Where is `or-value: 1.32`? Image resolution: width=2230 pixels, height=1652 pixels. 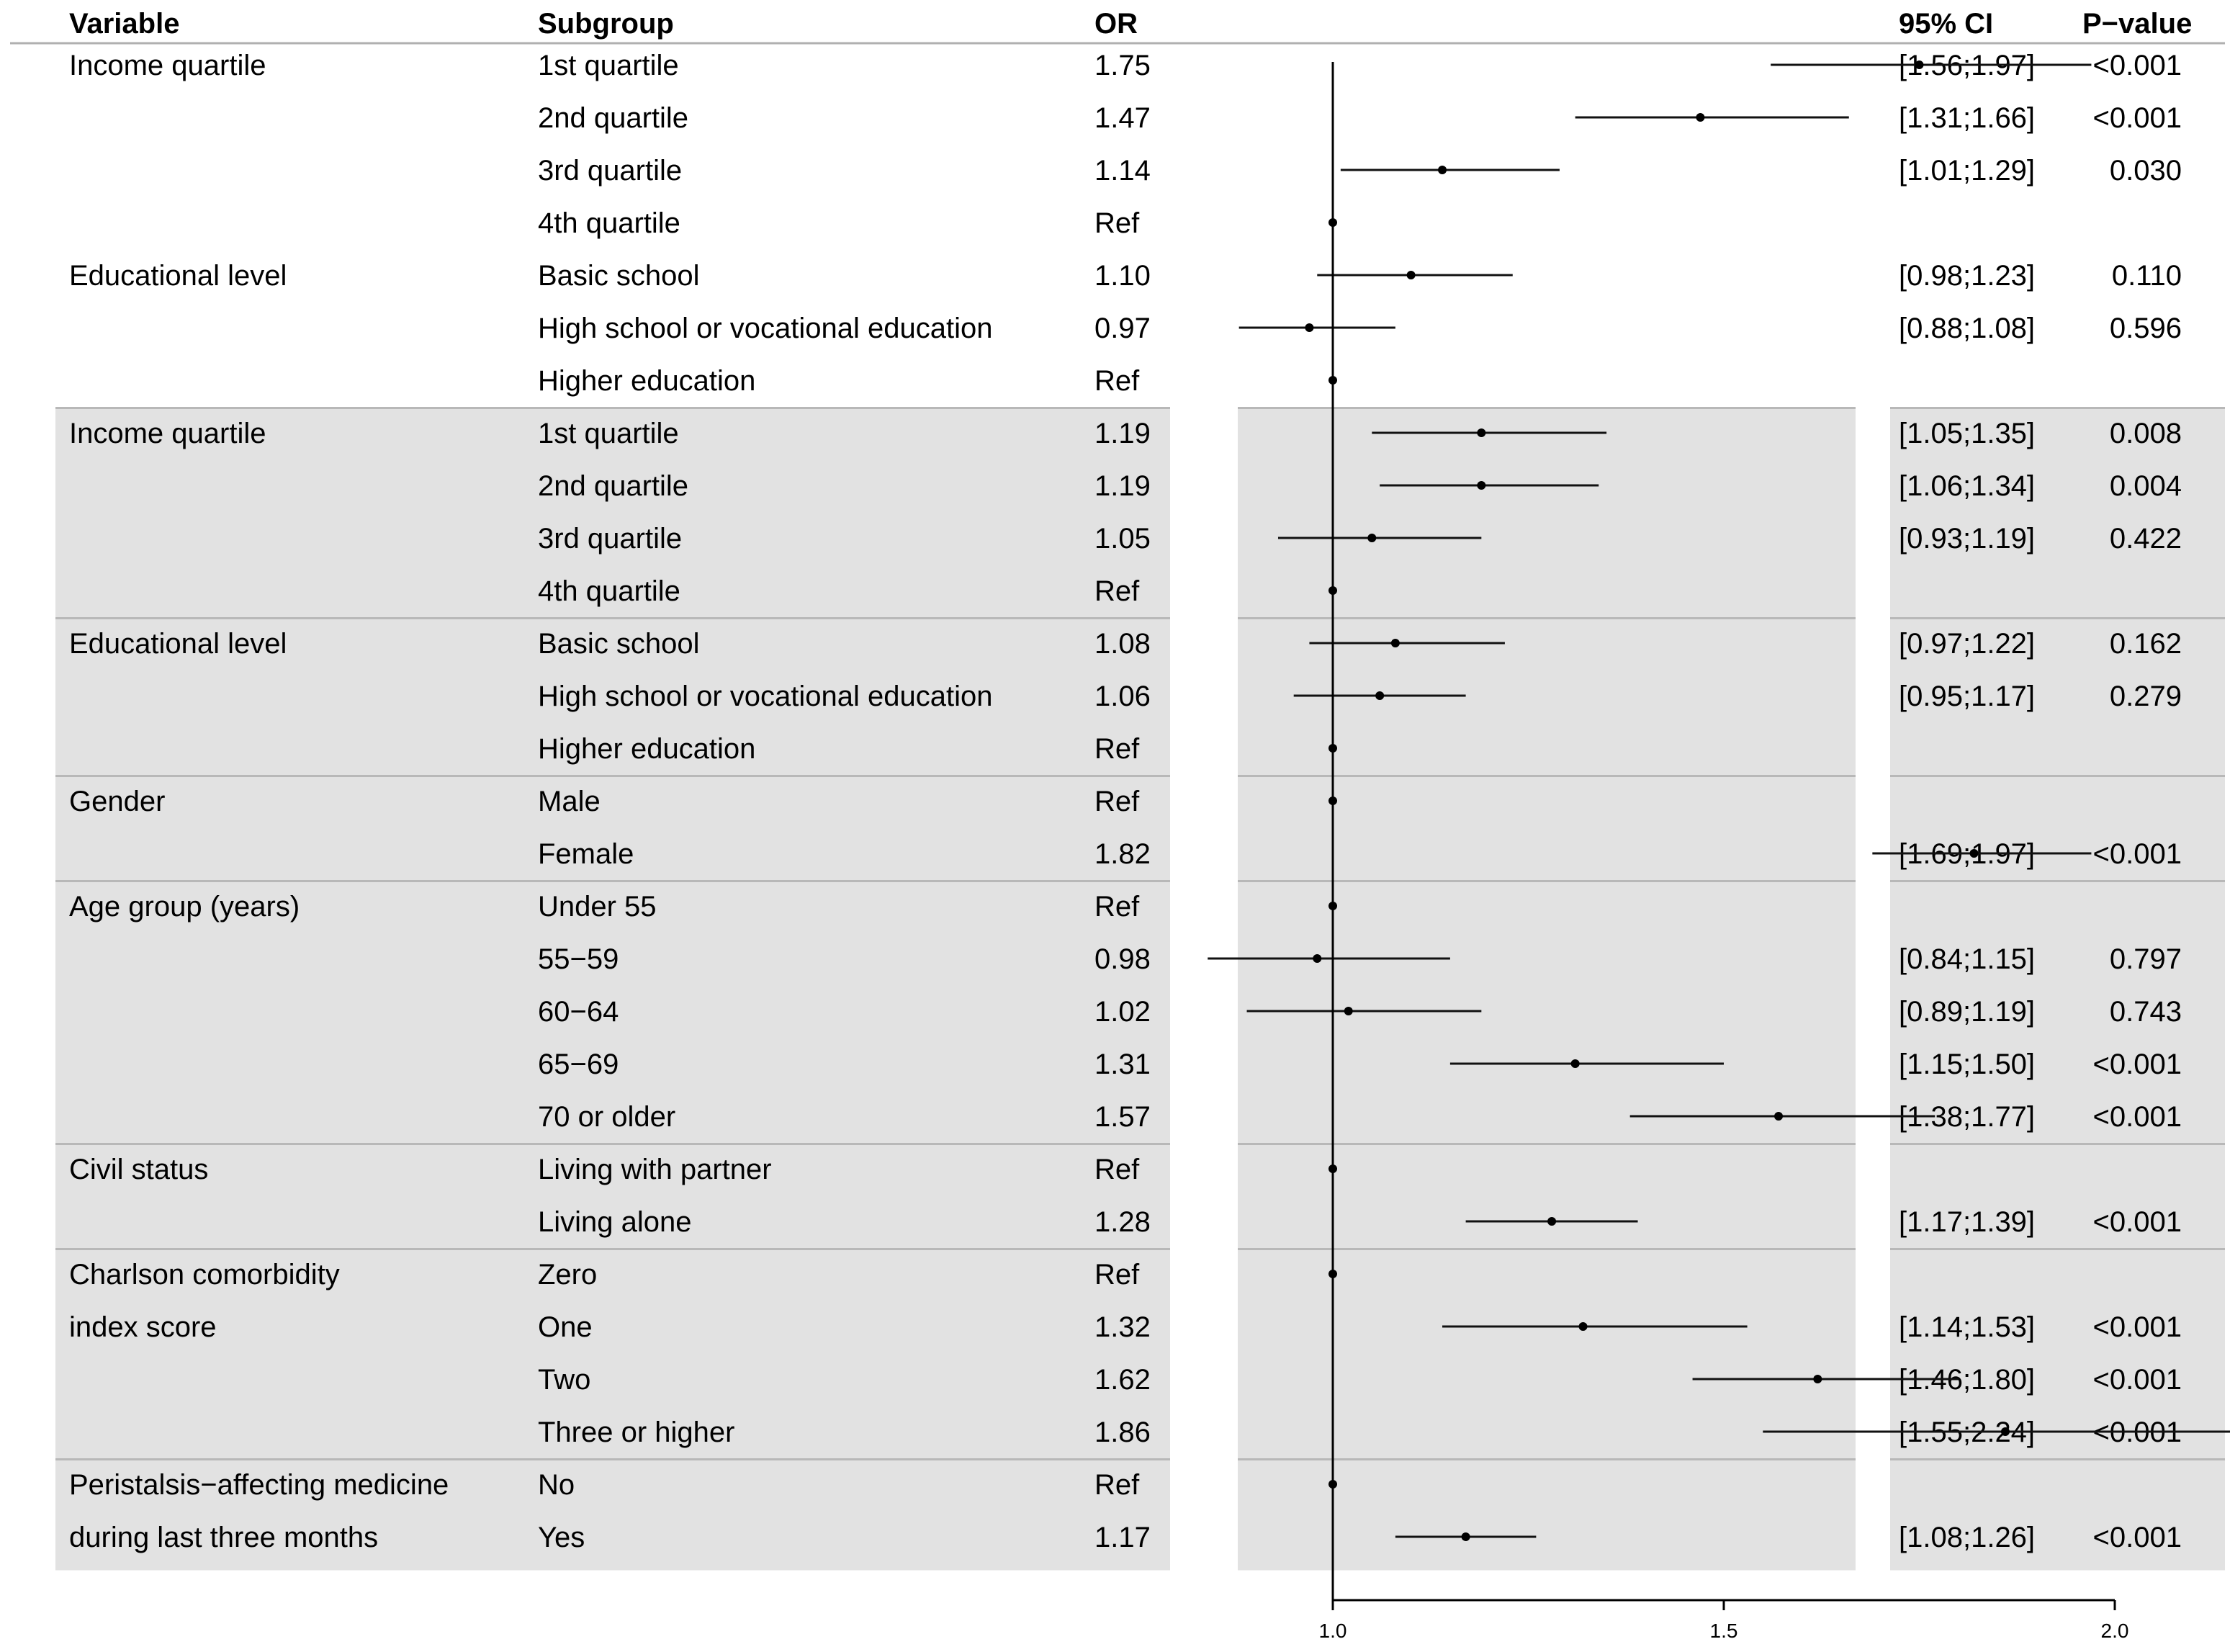 or-value: 1.32 is located at coordinates (1122, 1327).